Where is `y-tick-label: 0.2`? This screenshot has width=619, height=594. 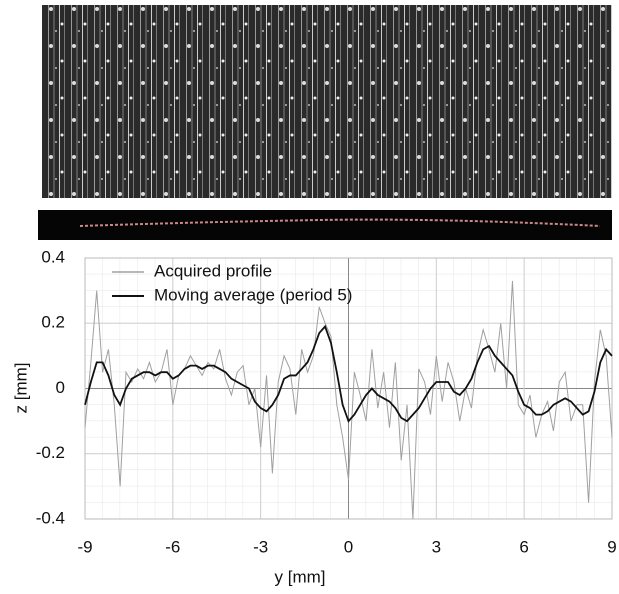
y-tick-label: 0.2 is located at coordinates (53, 322).